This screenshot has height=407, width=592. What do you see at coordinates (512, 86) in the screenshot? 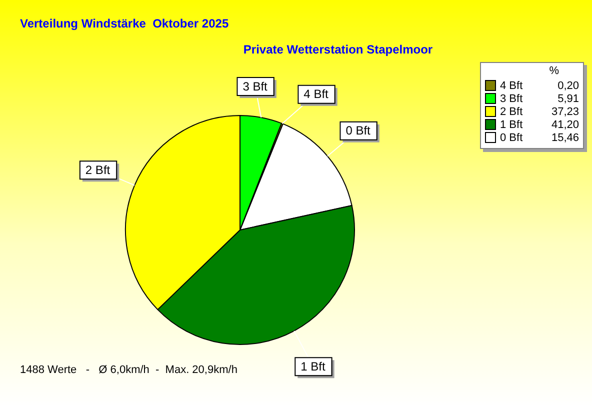
I see `legend-label: 4 Bft` at bounding box center [512, 86].